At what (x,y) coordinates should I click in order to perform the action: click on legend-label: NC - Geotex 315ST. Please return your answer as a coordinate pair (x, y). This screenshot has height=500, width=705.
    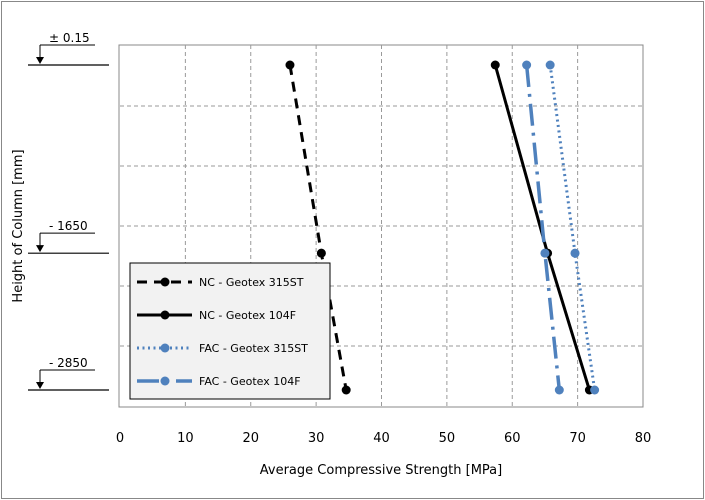
    Looking at the image, I should click on (251, 282).